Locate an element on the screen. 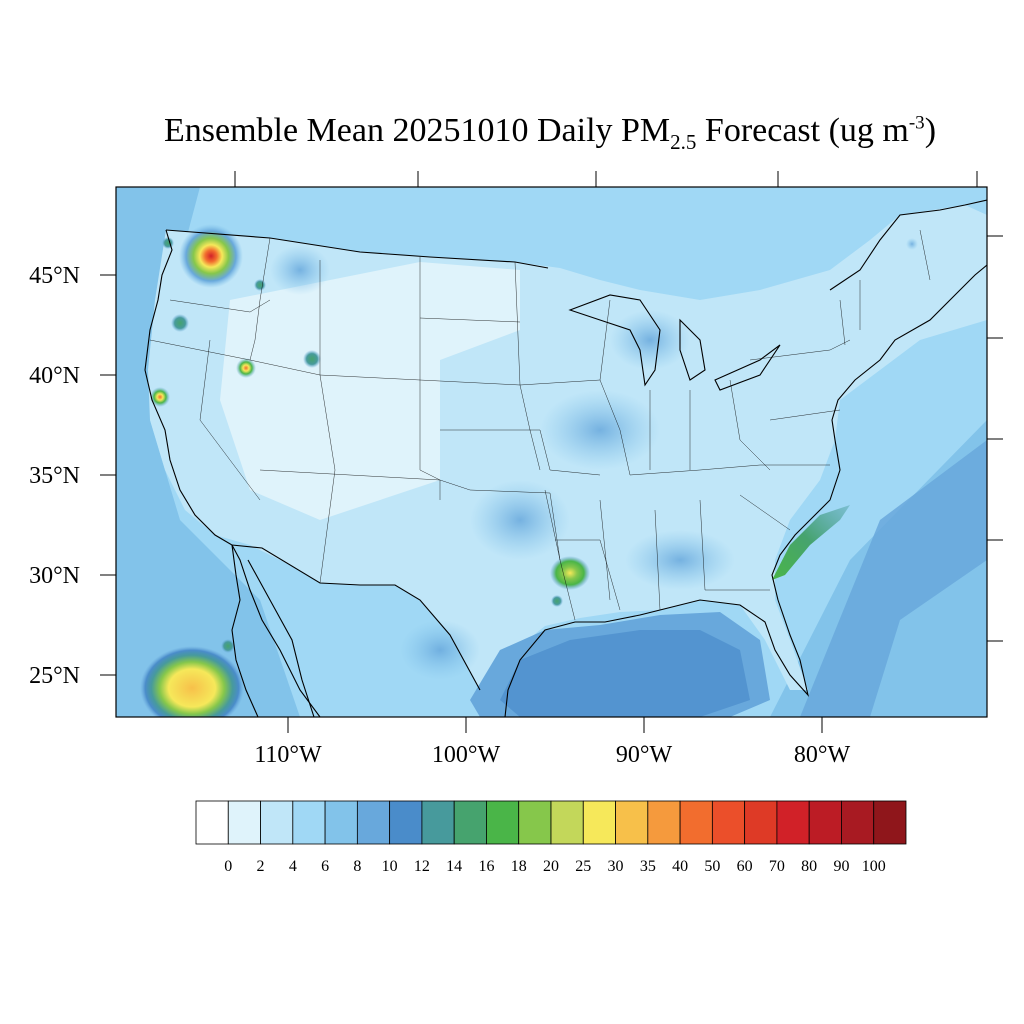  colorbar-label: 60 is located at coordinates (745, 866).